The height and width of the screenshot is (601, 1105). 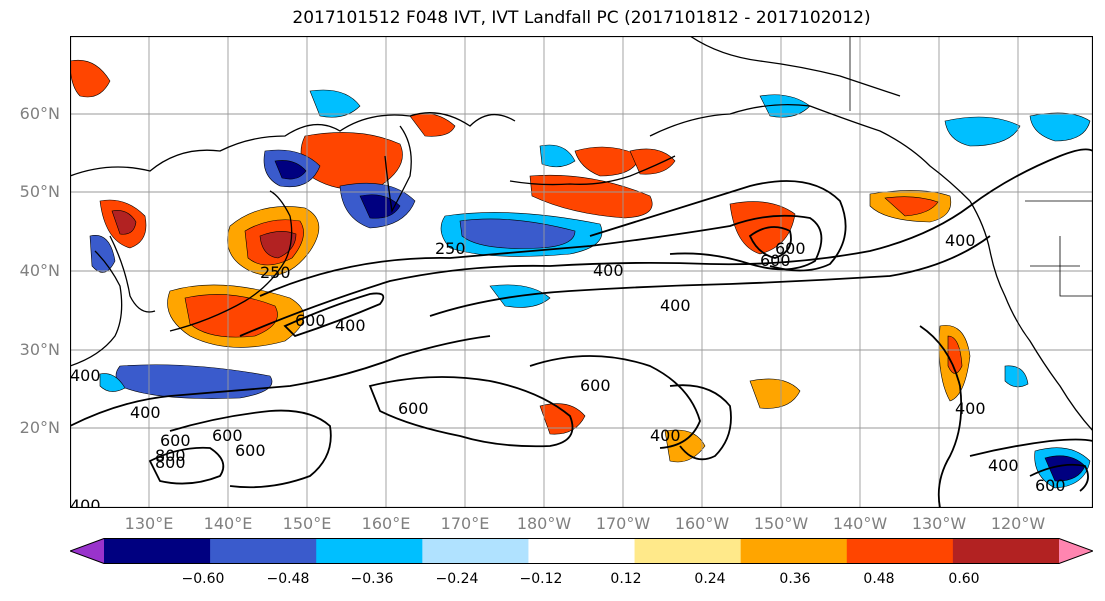 What do you see at coordinates (810, 152) in the screenshot?
I see `coastline-alaska` at bounding box center [810, 152].